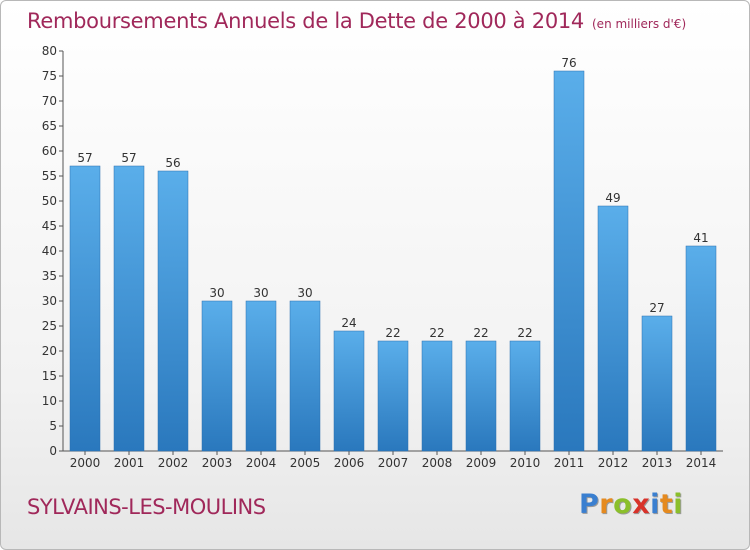 This screenshot has height=550, width=750. Describe the element at coordinates (49, 251) in the screenshot. I see `y-tick-label: 40` at that location.